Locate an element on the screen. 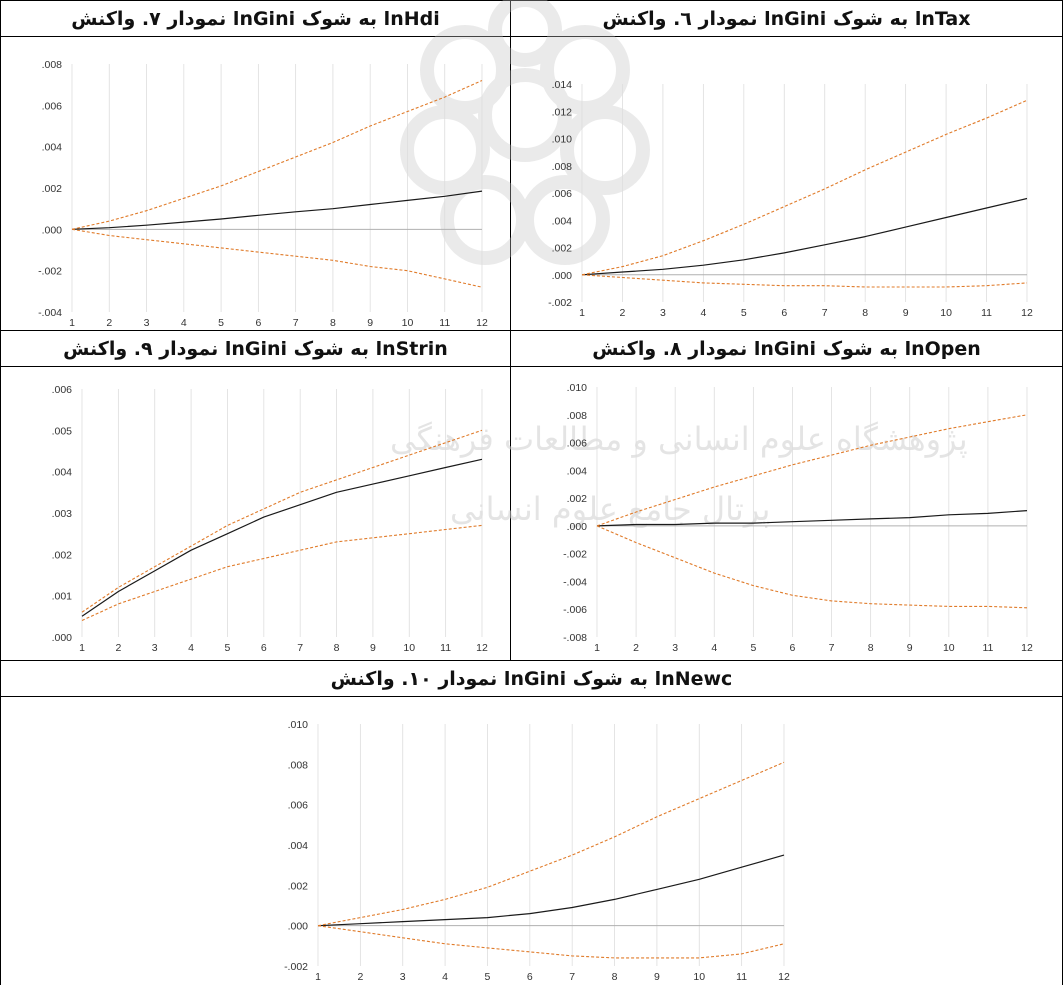 The height and width of the screenshot is (985, 1063). chart-title-10: نمودار ۱۰. واکنش lnGini به شوک lnNewc is located at coordinates (531, 678).